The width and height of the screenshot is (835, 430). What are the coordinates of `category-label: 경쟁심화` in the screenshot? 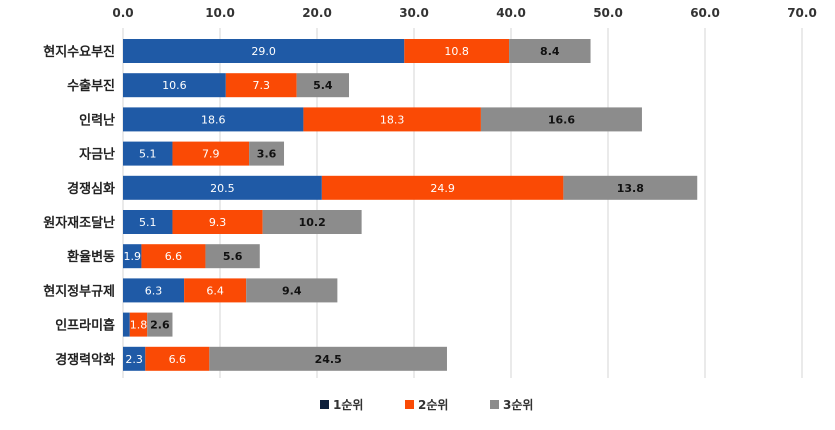 It's located at (91, 189).